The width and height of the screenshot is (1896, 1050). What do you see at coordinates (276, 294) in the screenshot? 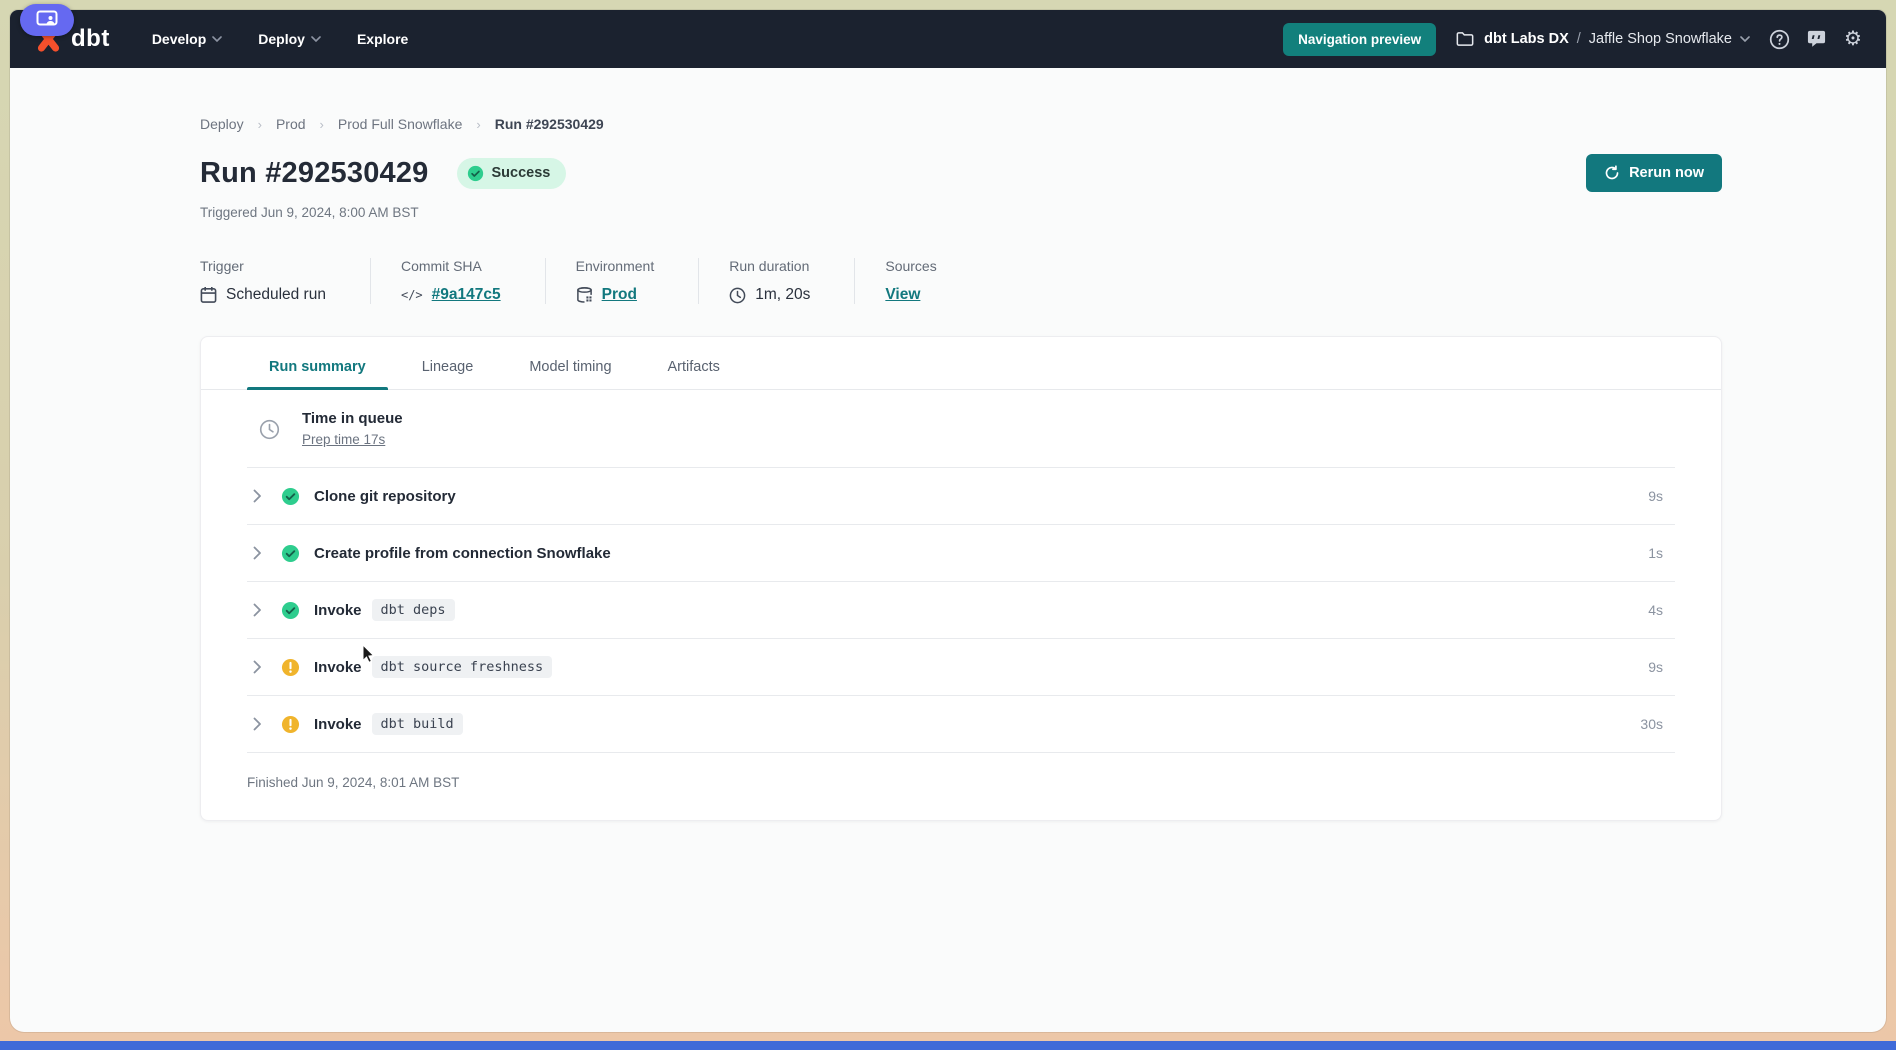
I see `meta-trigger-value: Scheduled run` at bounding box center [276, 294].